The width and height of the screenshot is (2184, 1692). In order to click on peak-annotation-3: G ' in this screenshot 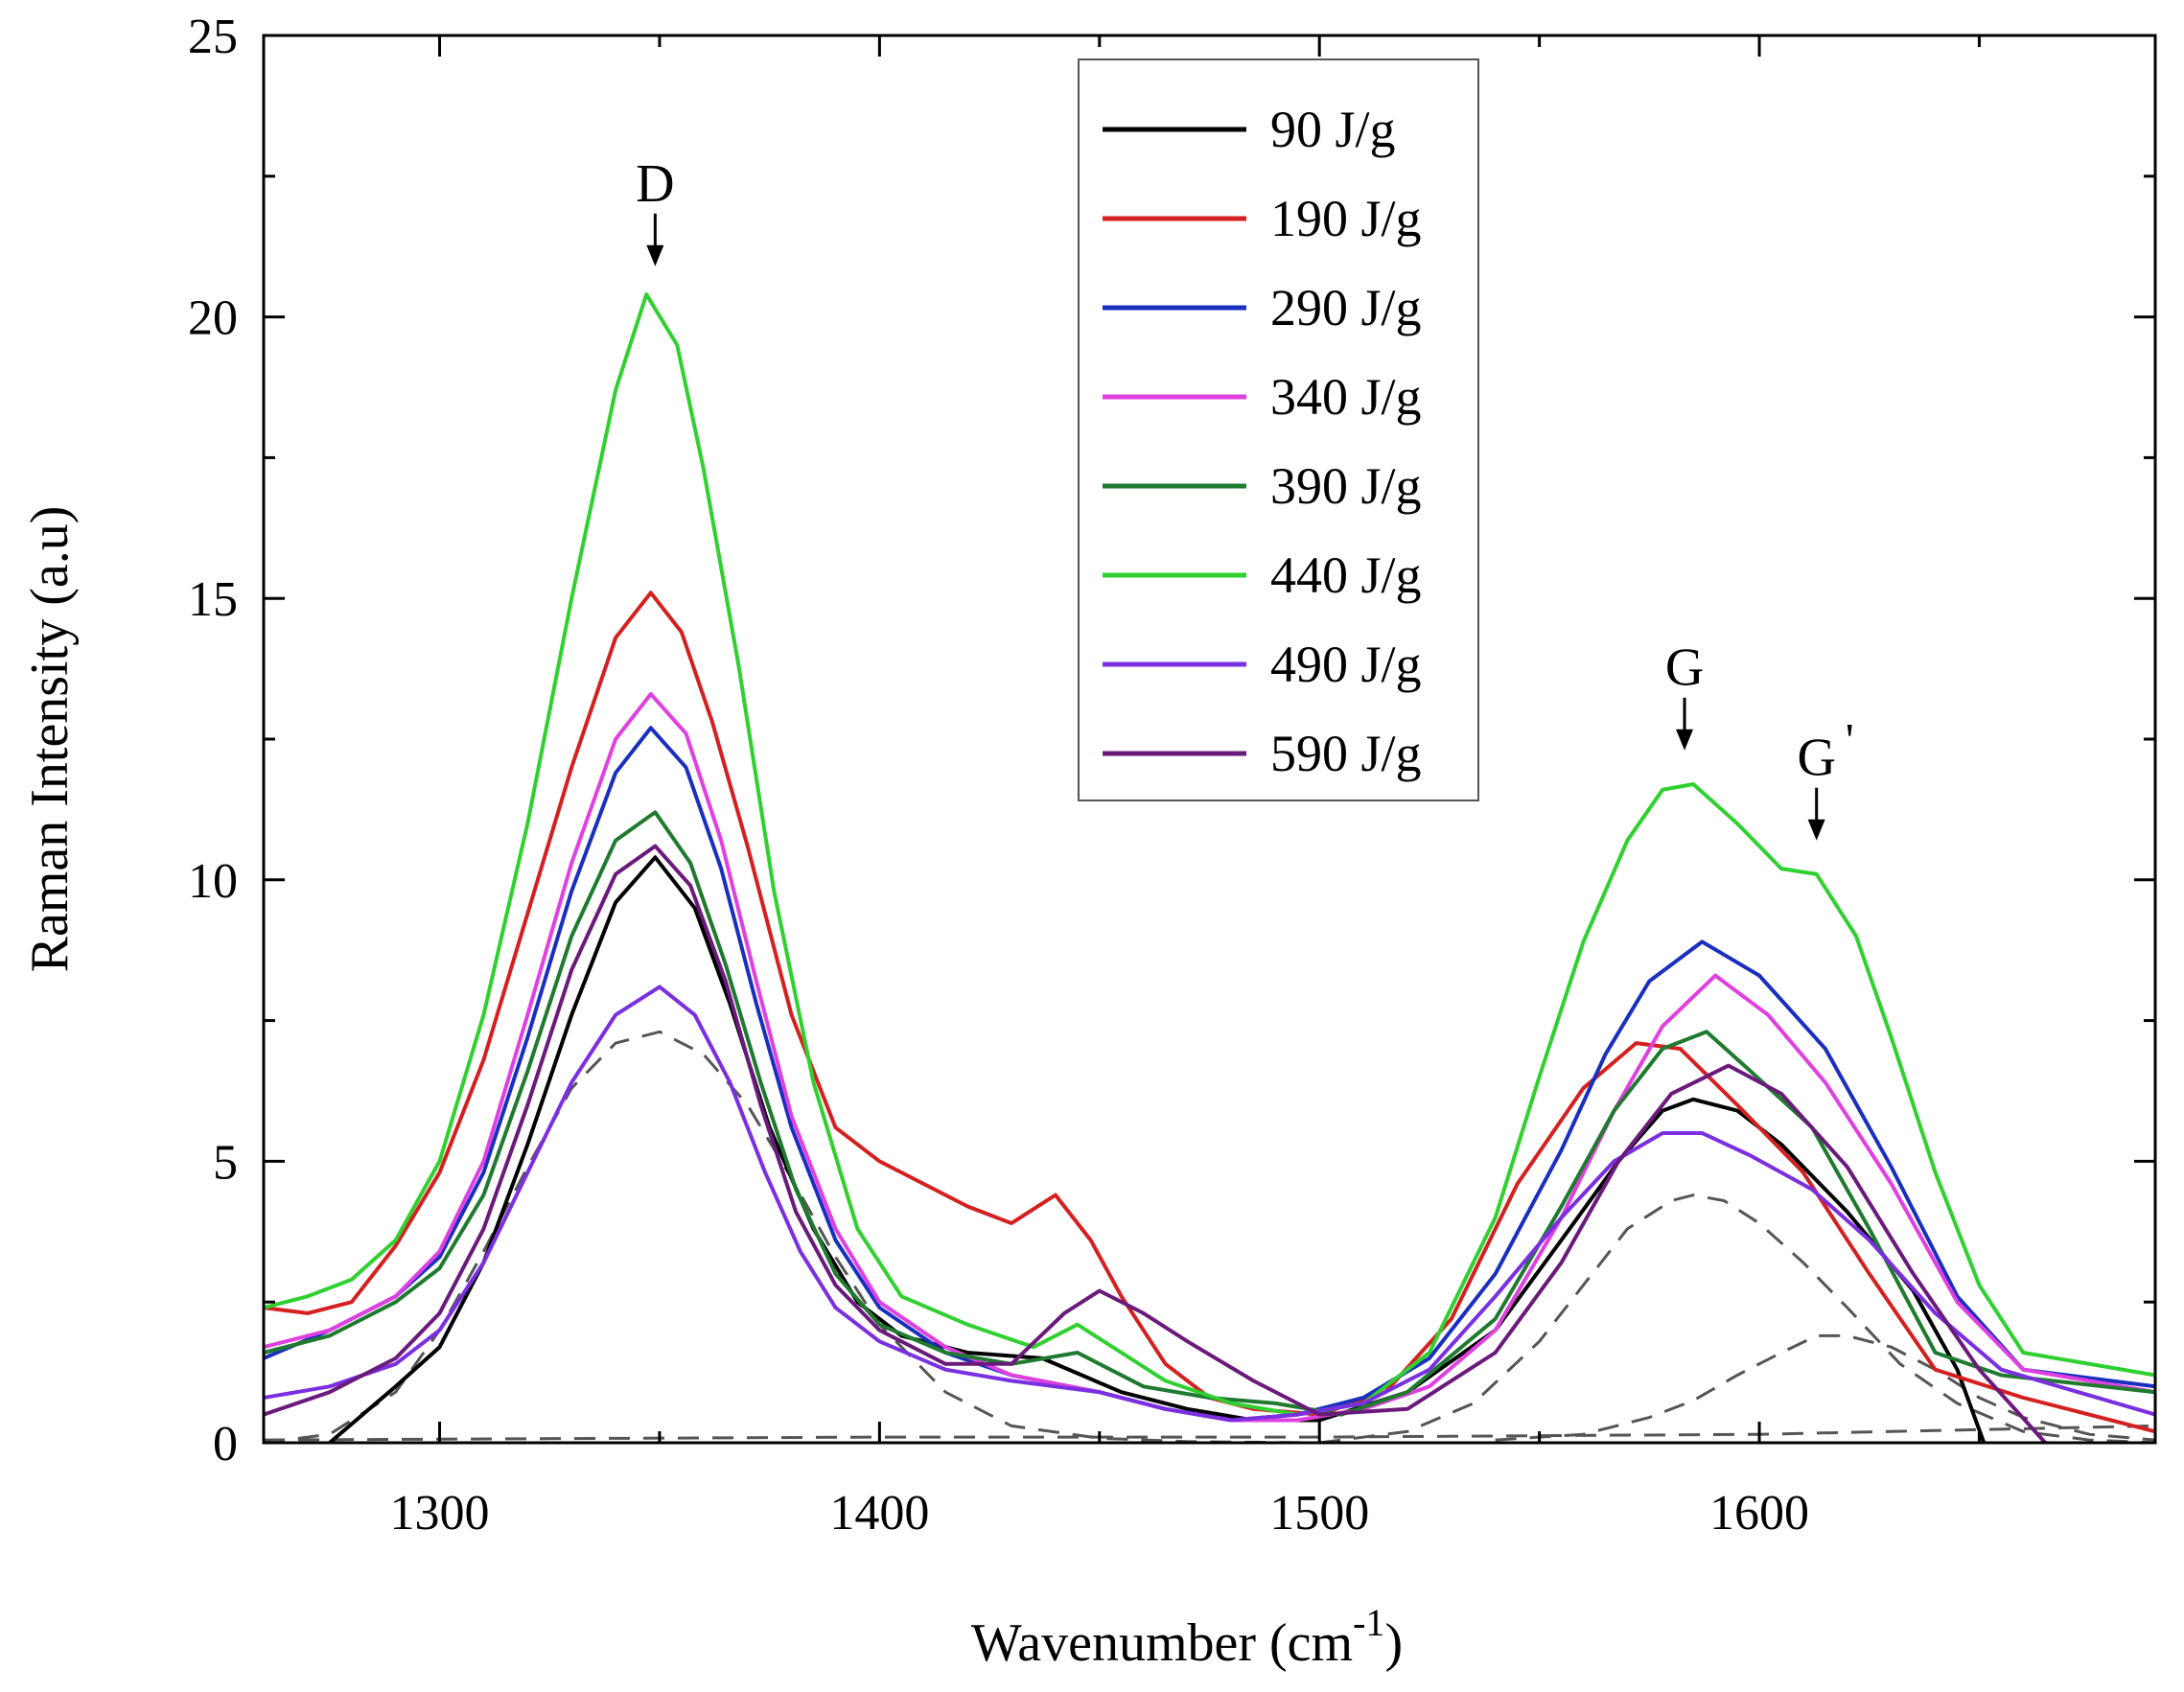, I will do `click(1825, 777)`.